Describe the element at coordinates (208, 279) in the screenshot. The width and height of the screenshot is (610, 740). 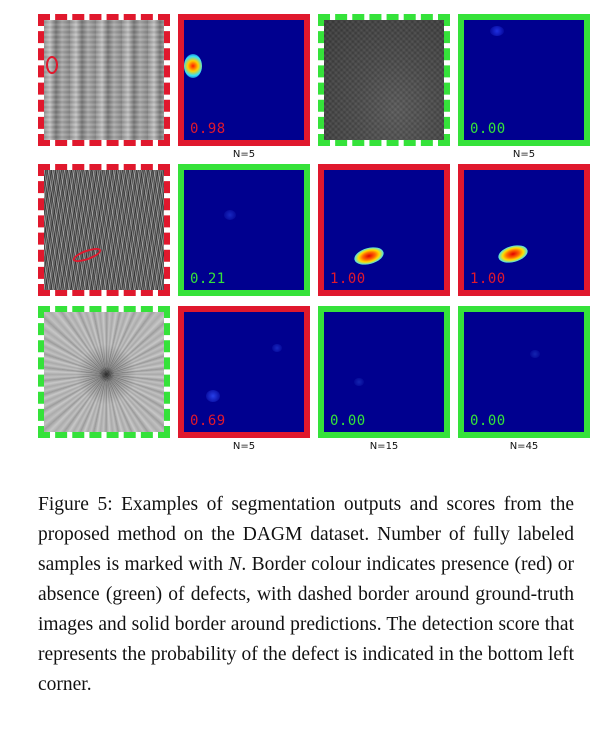
I see `detection-score: 0.21` at that location.